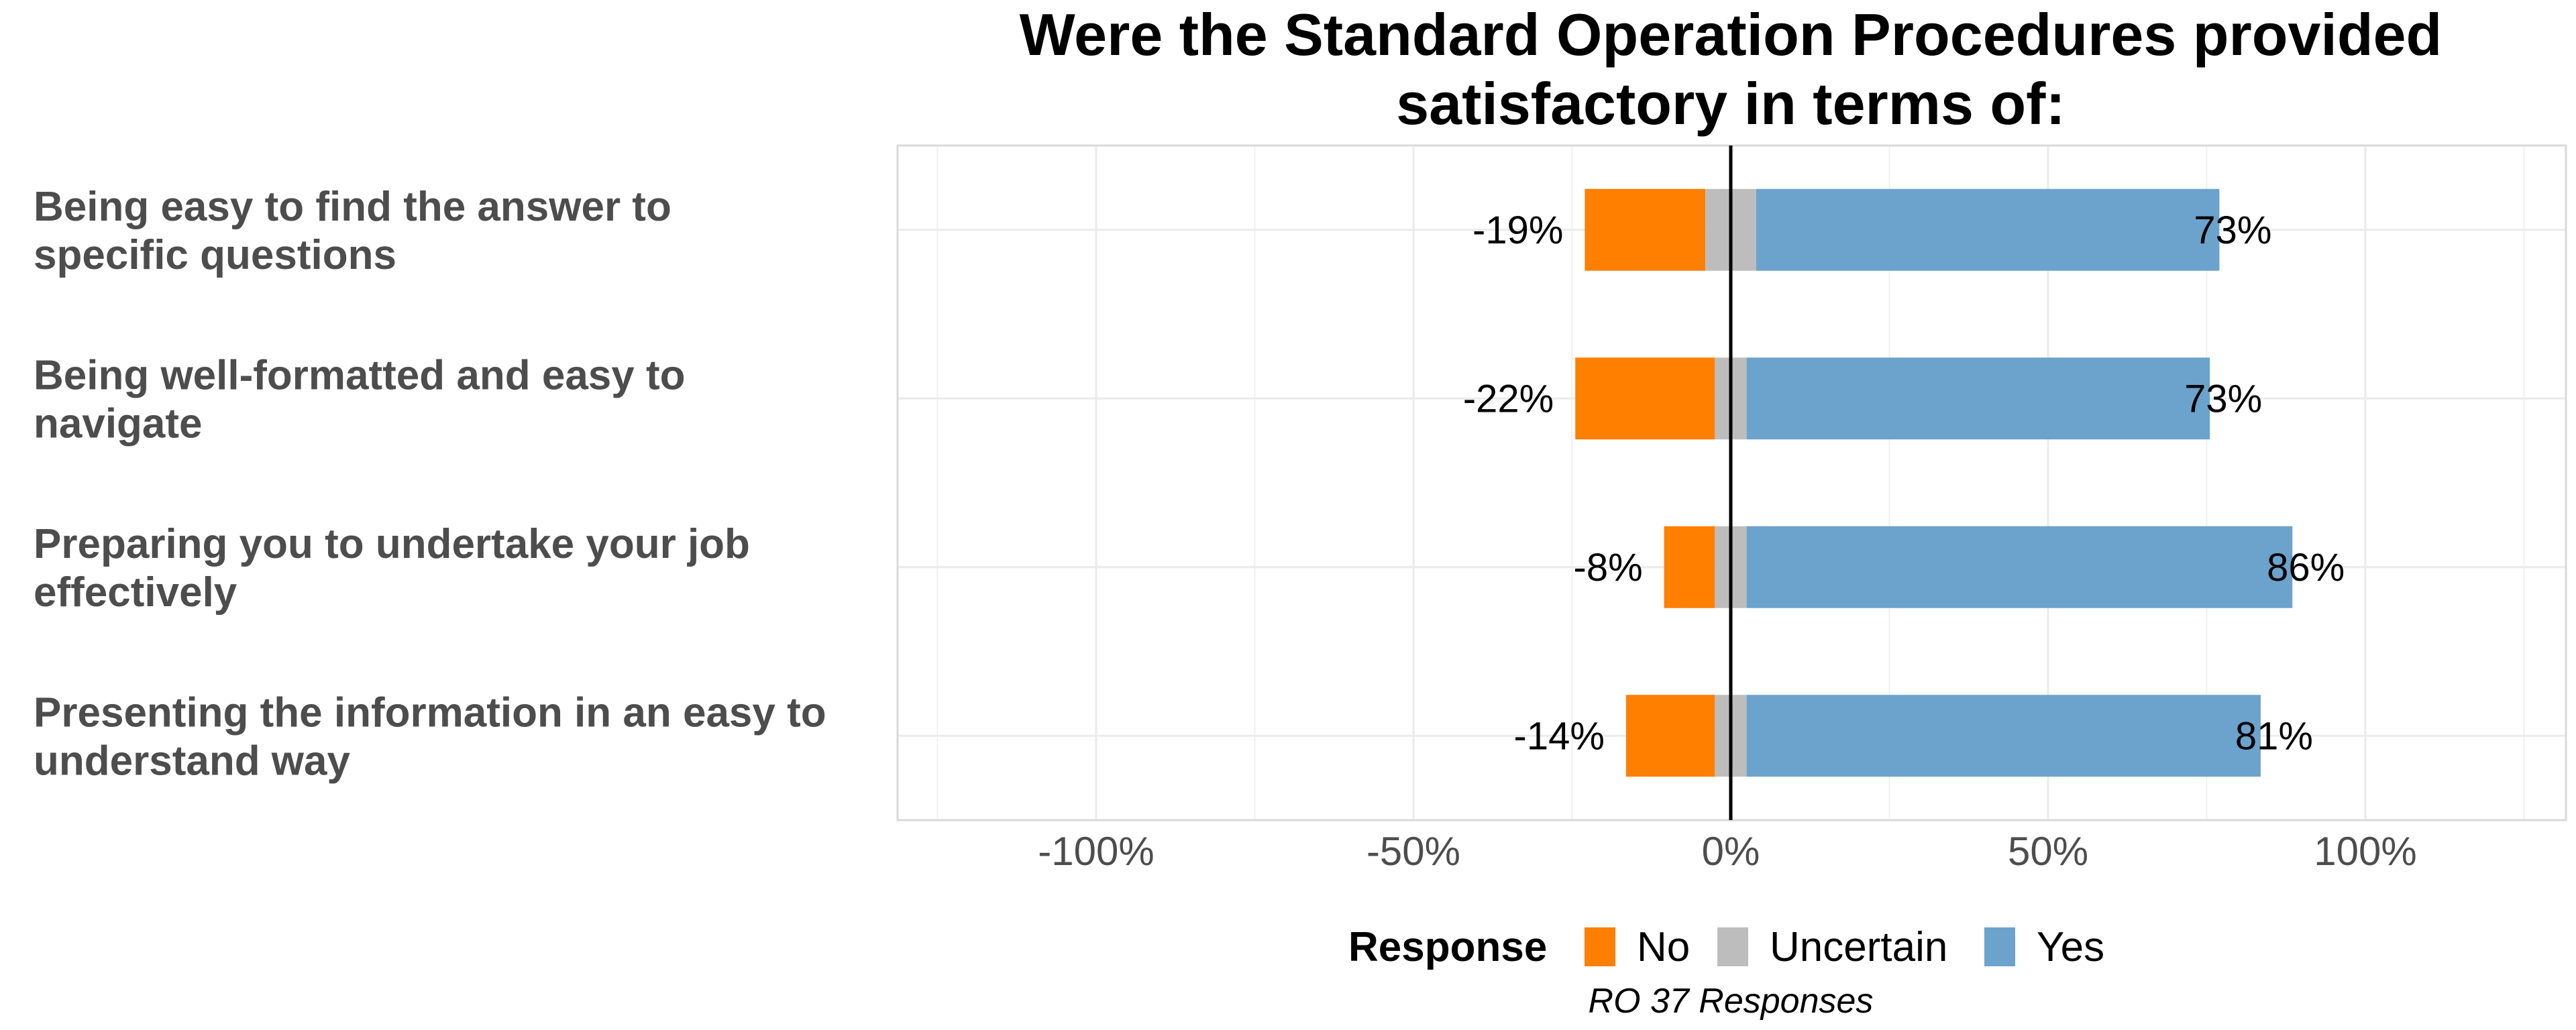 This screenshot has width=2576, height=1030. What do you see at coordinates (1858, 947) in the screenshot?
I see `legend-label-uncertain: Uncertain` at bounding box center [1858, 947].